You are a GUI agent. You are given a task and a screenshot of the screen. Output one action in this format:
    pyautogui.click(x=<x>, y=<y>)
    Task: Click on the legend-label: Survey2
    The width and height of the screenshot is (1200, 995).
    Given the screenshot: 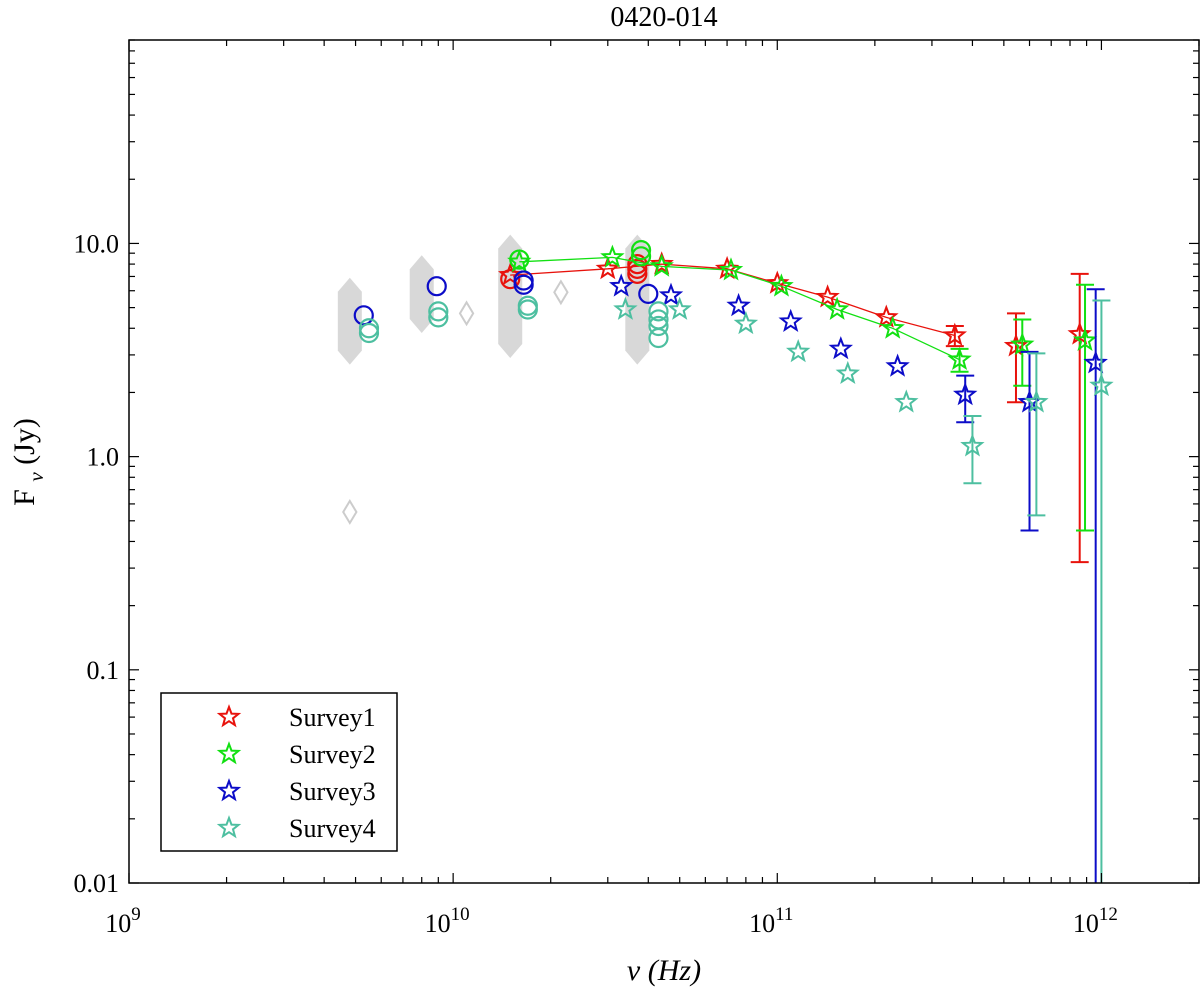 What is the action you would take?
    pyautogui.click(x=332, y=754)
    